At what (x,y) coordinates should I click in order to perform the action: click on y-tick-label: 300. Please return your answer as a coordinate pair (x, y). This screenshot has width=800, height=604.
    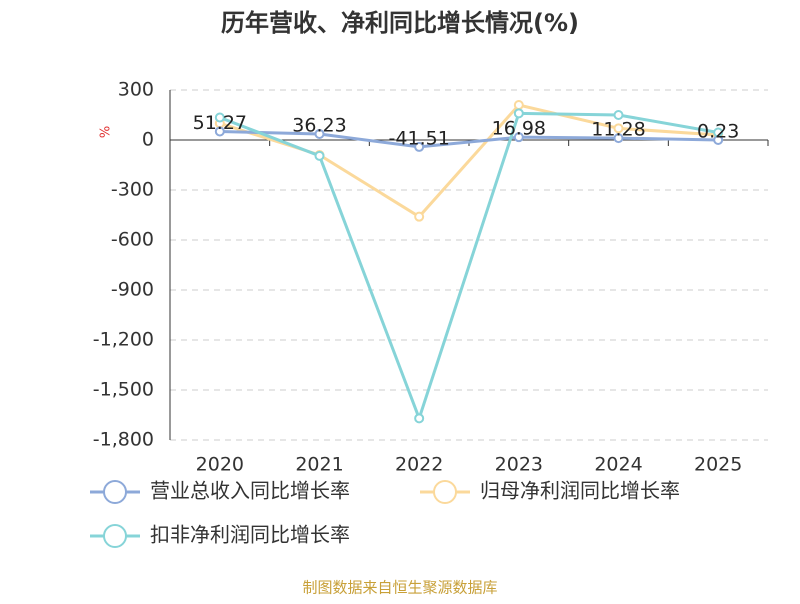
    Looking at the image, I should click on (136, 90).